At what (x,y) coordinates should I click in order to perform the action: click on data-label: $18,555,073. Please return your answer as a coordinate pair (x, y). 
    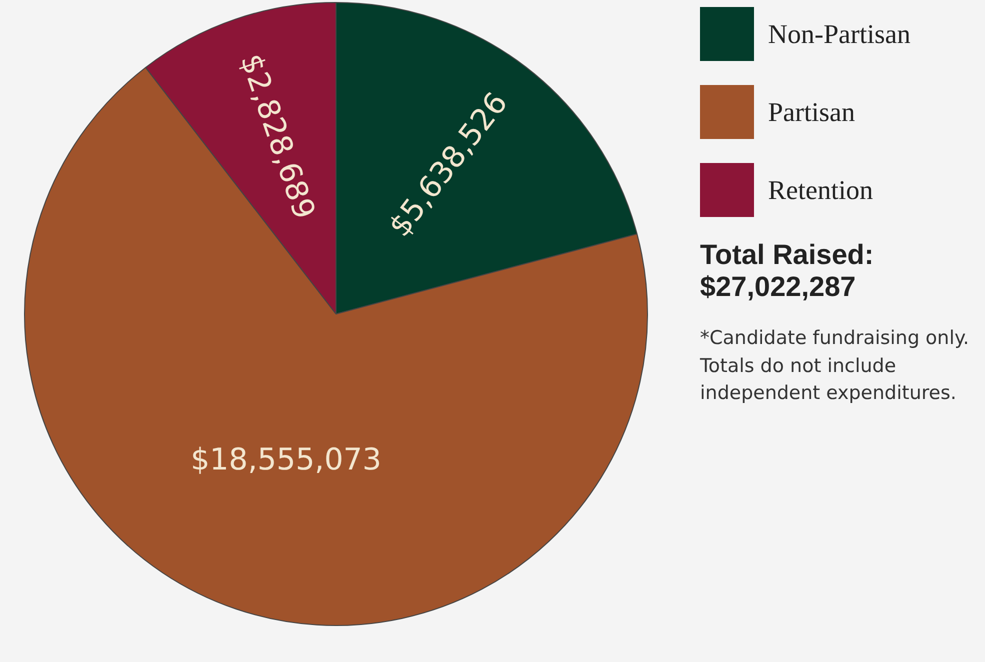
    Looking at the image, I should click on (286, 460).